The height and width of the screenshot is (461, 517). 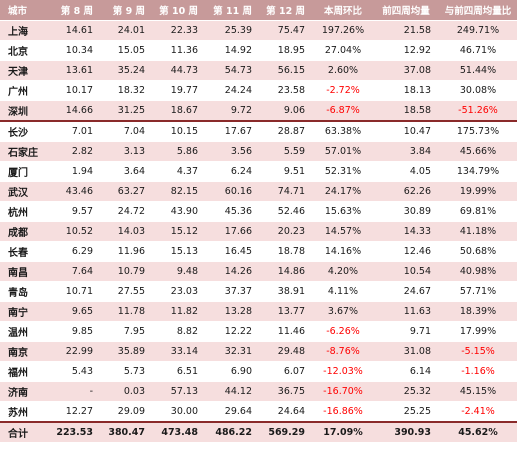 I want to click on total-week-11: 486.22, so click(x=233, y=432).